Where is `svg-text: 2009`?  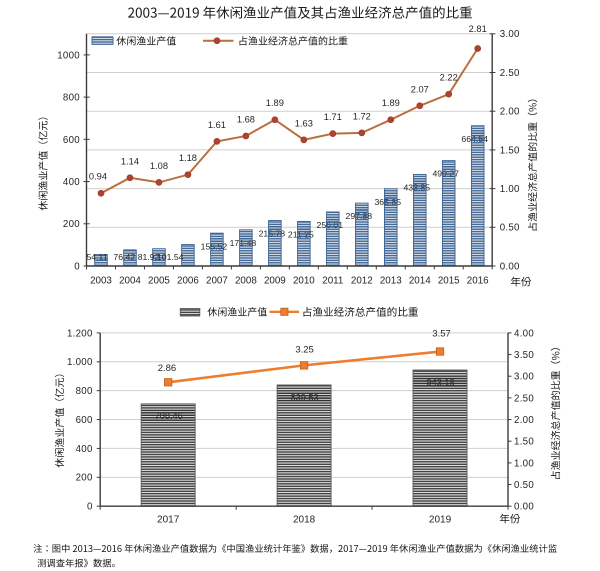
svg-text: 2009 is located at coordinates (275, 281).